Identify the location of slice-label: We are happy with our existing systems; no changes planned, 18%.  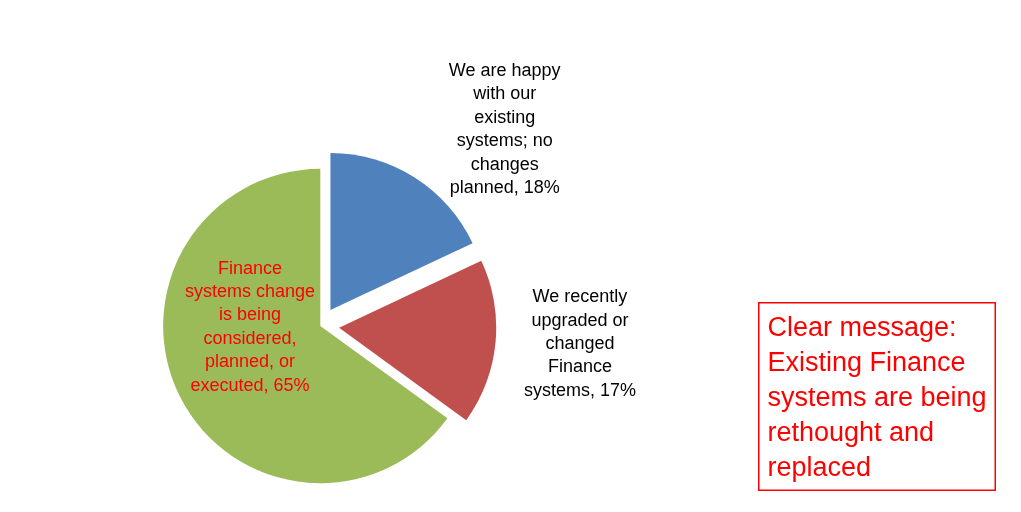
(504, 129).